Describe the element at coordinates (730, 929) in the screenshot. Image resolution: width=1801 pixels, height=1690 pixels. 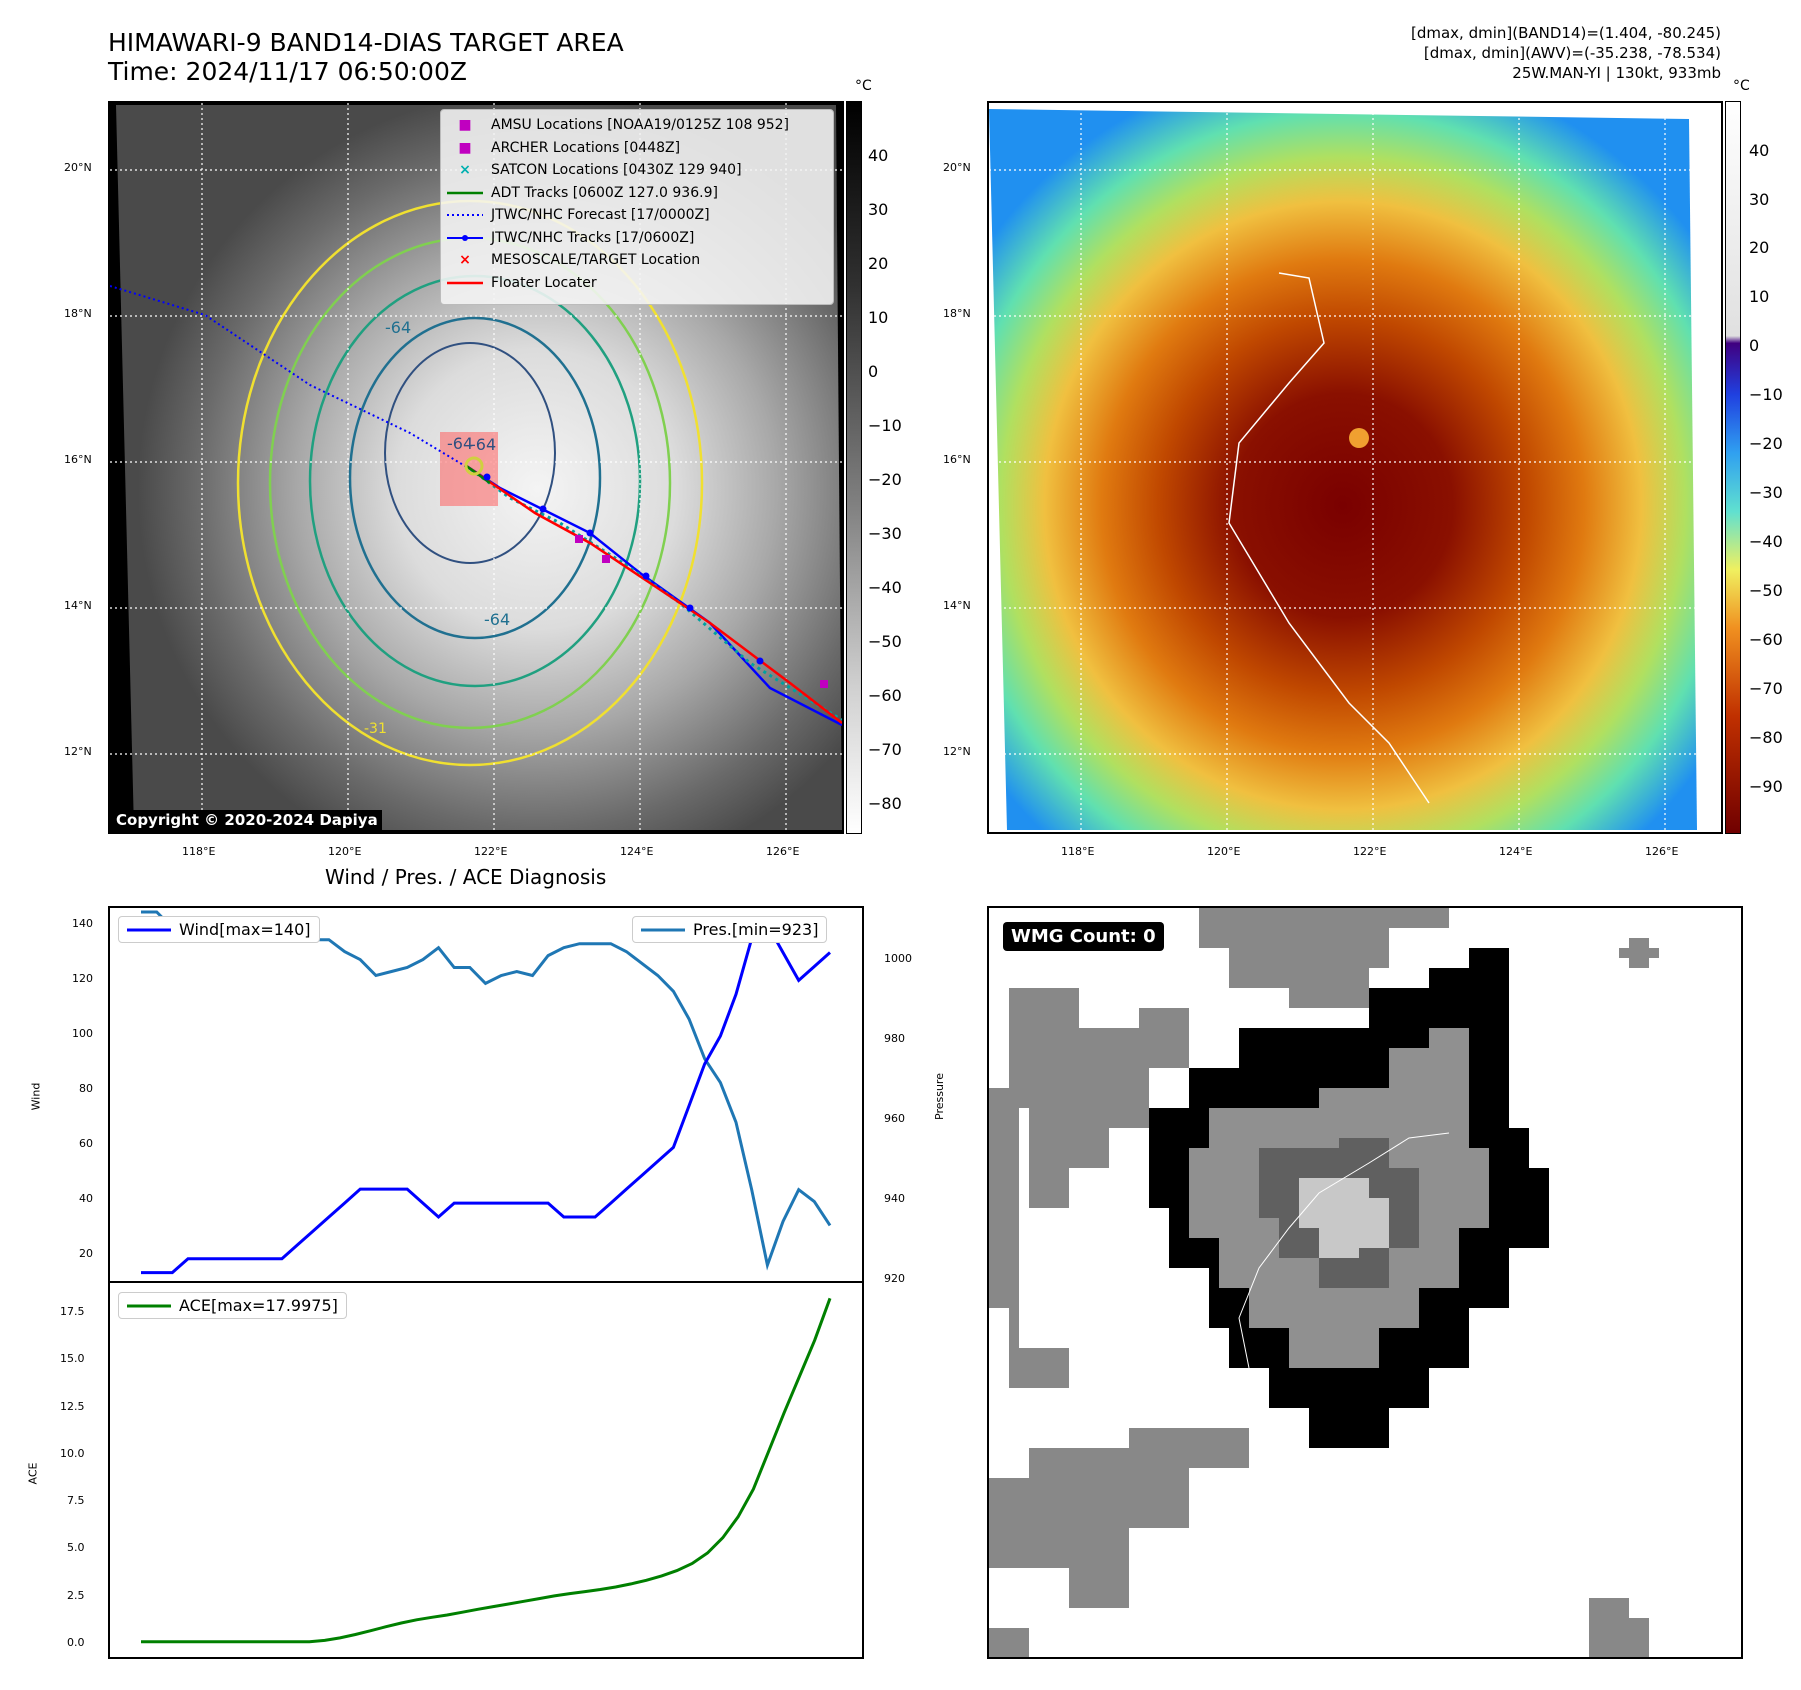
I see `pres-legend: Pres.[min=923]` at that location.